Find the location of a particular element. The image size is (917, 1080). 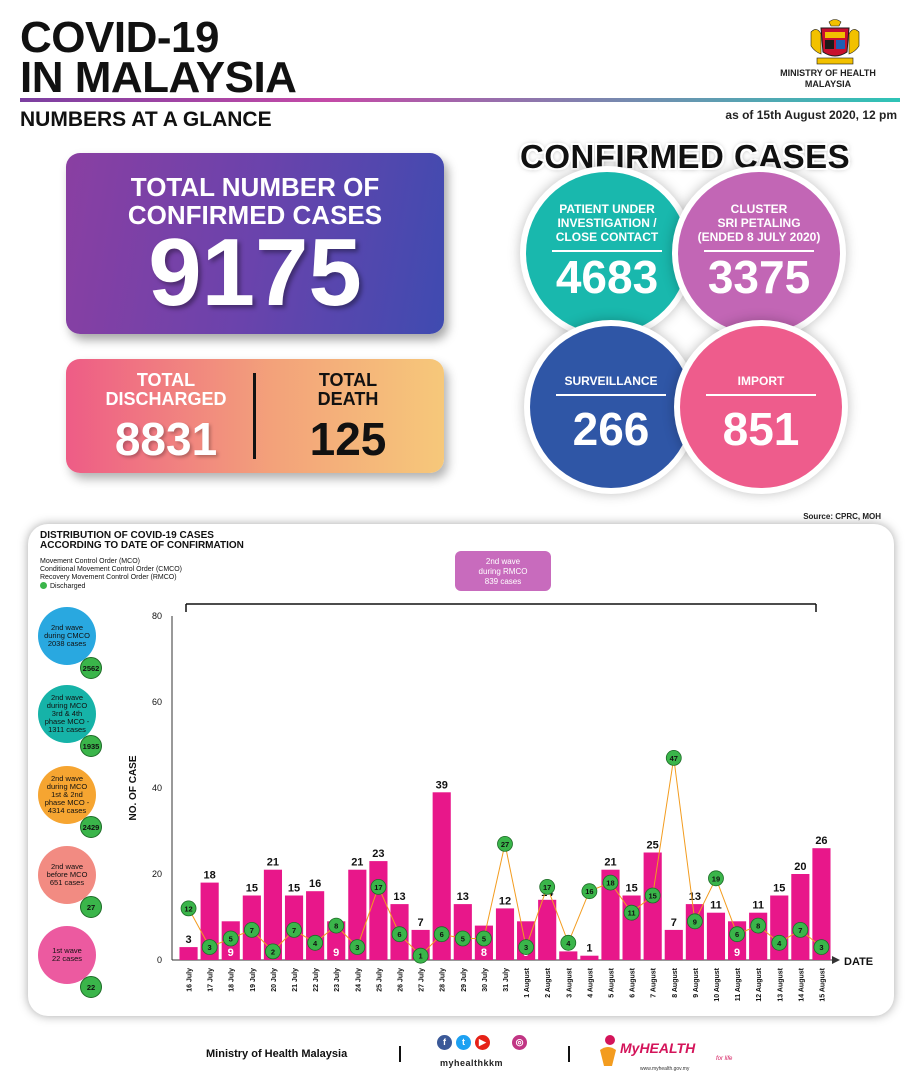

wave-bubble: 1st wave 22 cases is located at coordinates (67, 955).